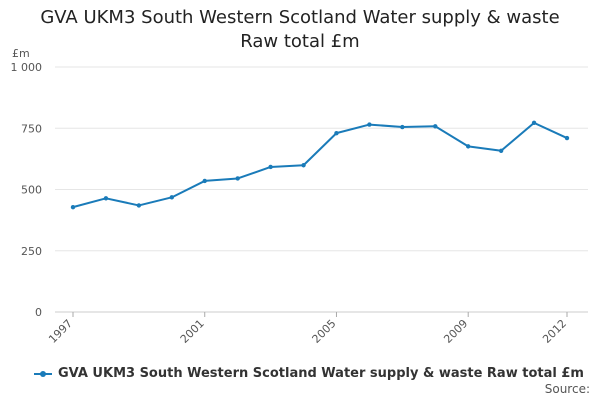  I want to click on source-label: Source:, so click(567, 389).